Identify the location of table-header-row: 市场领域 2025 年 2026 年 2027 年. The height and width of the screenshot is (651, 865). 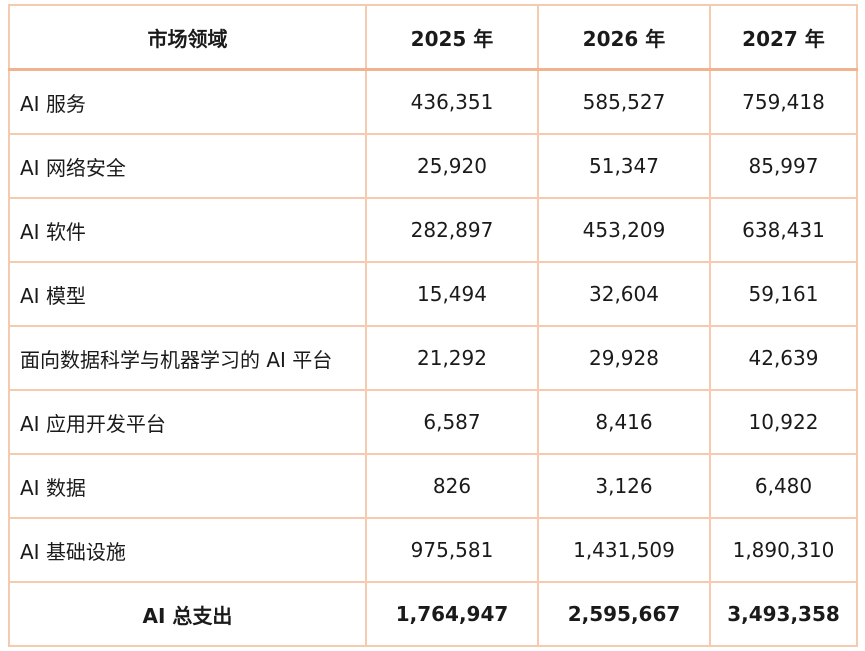
(433, 37).